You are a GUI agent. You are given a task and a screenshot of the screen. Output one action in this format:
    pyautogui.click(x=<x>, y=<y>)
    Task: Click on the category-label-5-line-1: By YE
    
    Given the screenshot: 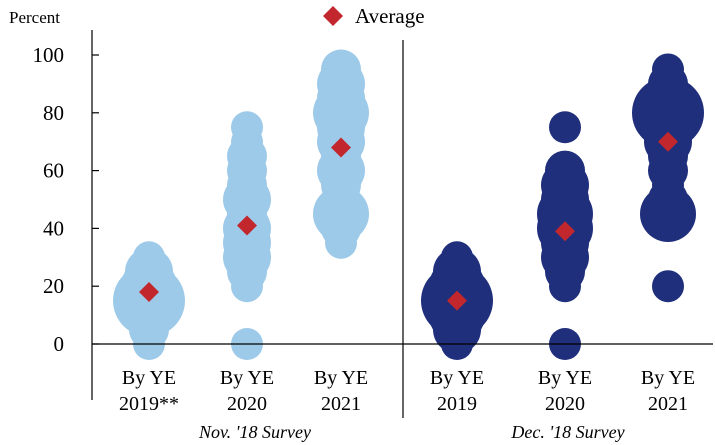 What is the action you would take?
    pyautogui.click(x=565, y=378)
    